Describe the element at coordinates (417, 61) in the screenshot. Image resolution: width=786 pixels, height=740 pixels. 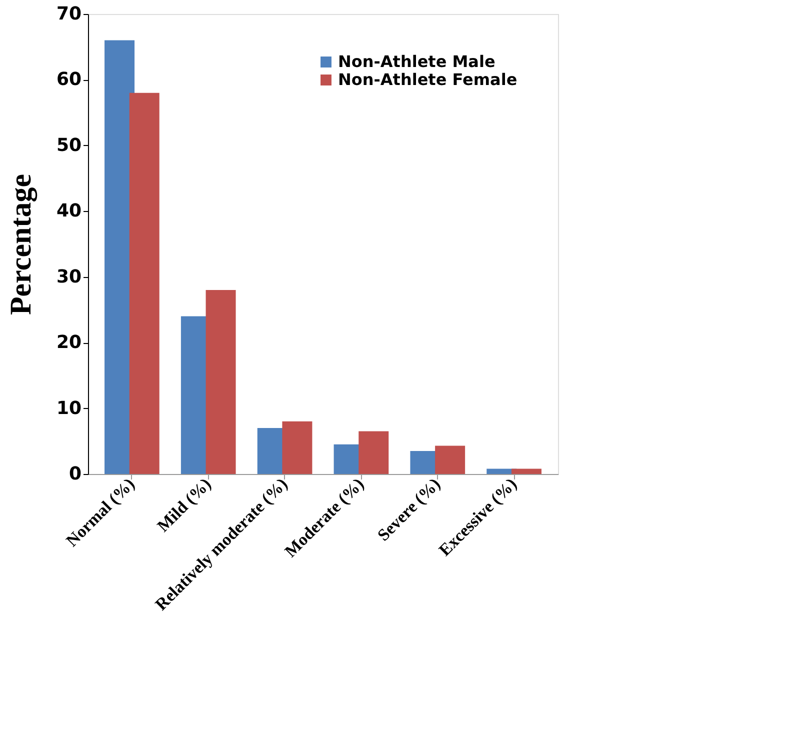
I see `legend-label: Non-Athlete Male` at that location.